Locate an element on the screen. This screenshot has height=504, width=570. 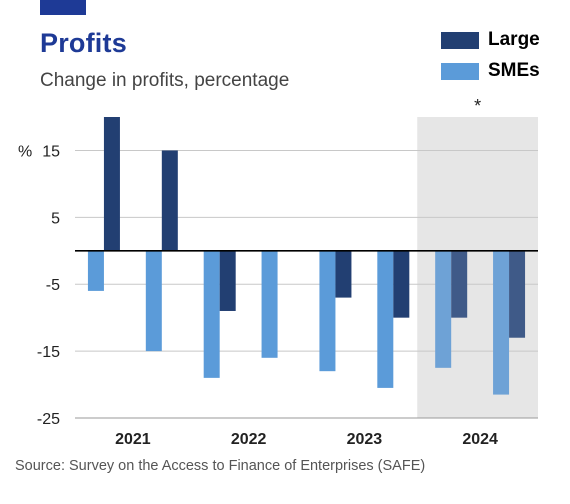
y-tick-label: -15 is located at coordinates (48, 352).